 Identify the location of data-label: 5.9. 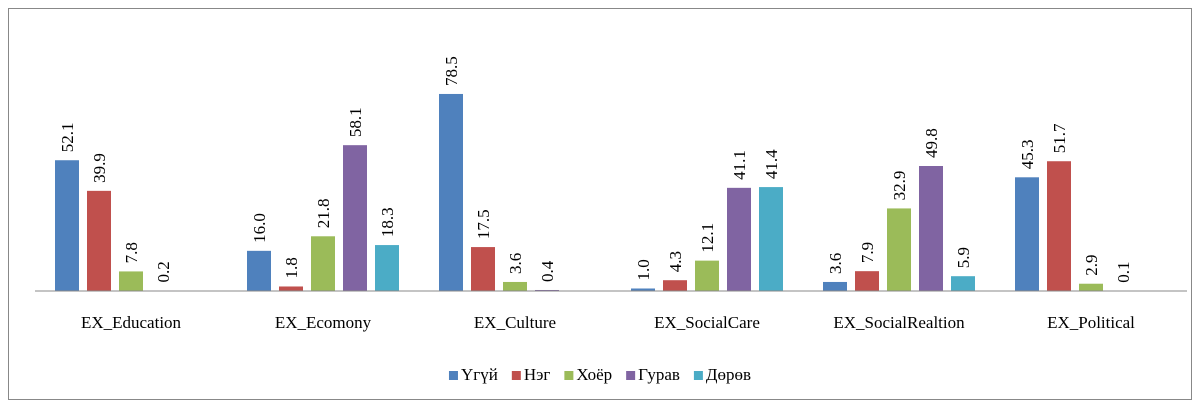
(963, 257).